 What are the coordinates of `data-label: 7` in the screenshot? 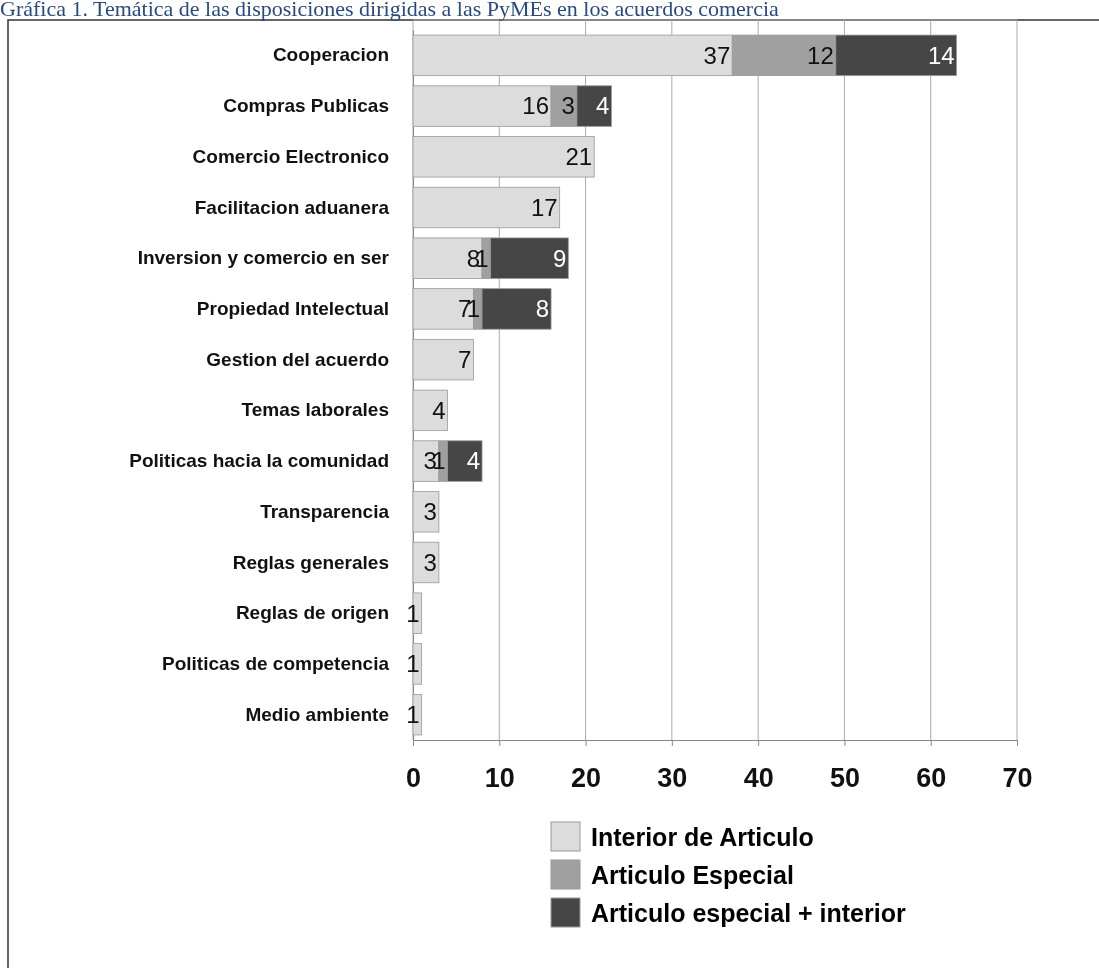 It's located at (465, 360).